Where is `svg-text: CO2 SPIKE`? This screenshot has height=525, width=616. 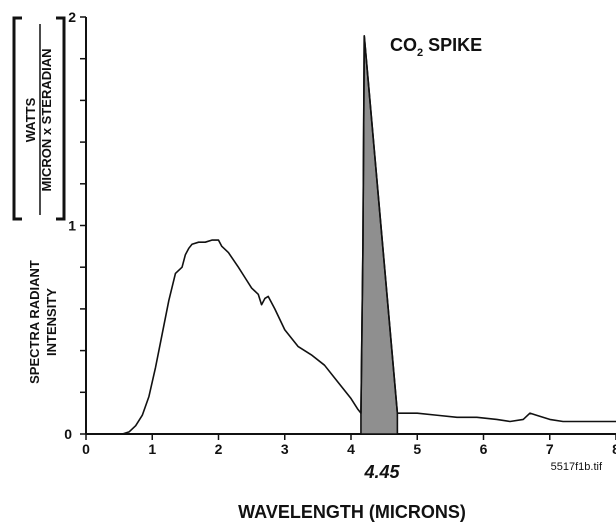 svg-text: CO2 SPIKE is located at coordinates (436, 47).